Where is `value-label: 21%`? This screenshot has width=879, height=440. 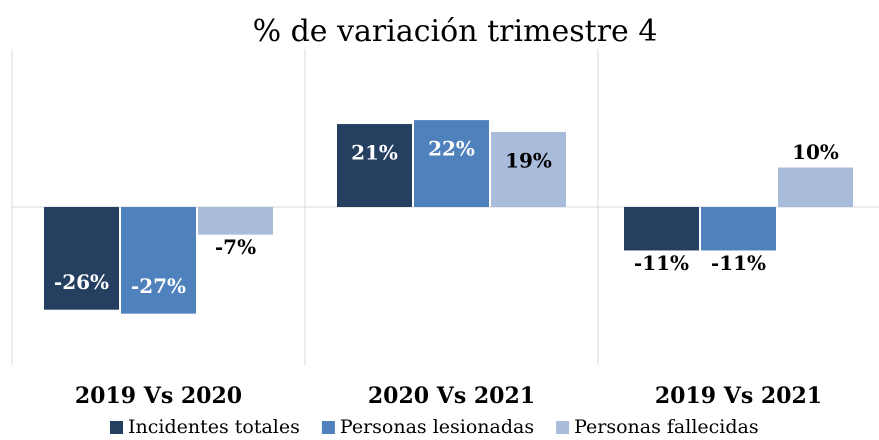 value-label: 21% is located at coordinates (374, 153).